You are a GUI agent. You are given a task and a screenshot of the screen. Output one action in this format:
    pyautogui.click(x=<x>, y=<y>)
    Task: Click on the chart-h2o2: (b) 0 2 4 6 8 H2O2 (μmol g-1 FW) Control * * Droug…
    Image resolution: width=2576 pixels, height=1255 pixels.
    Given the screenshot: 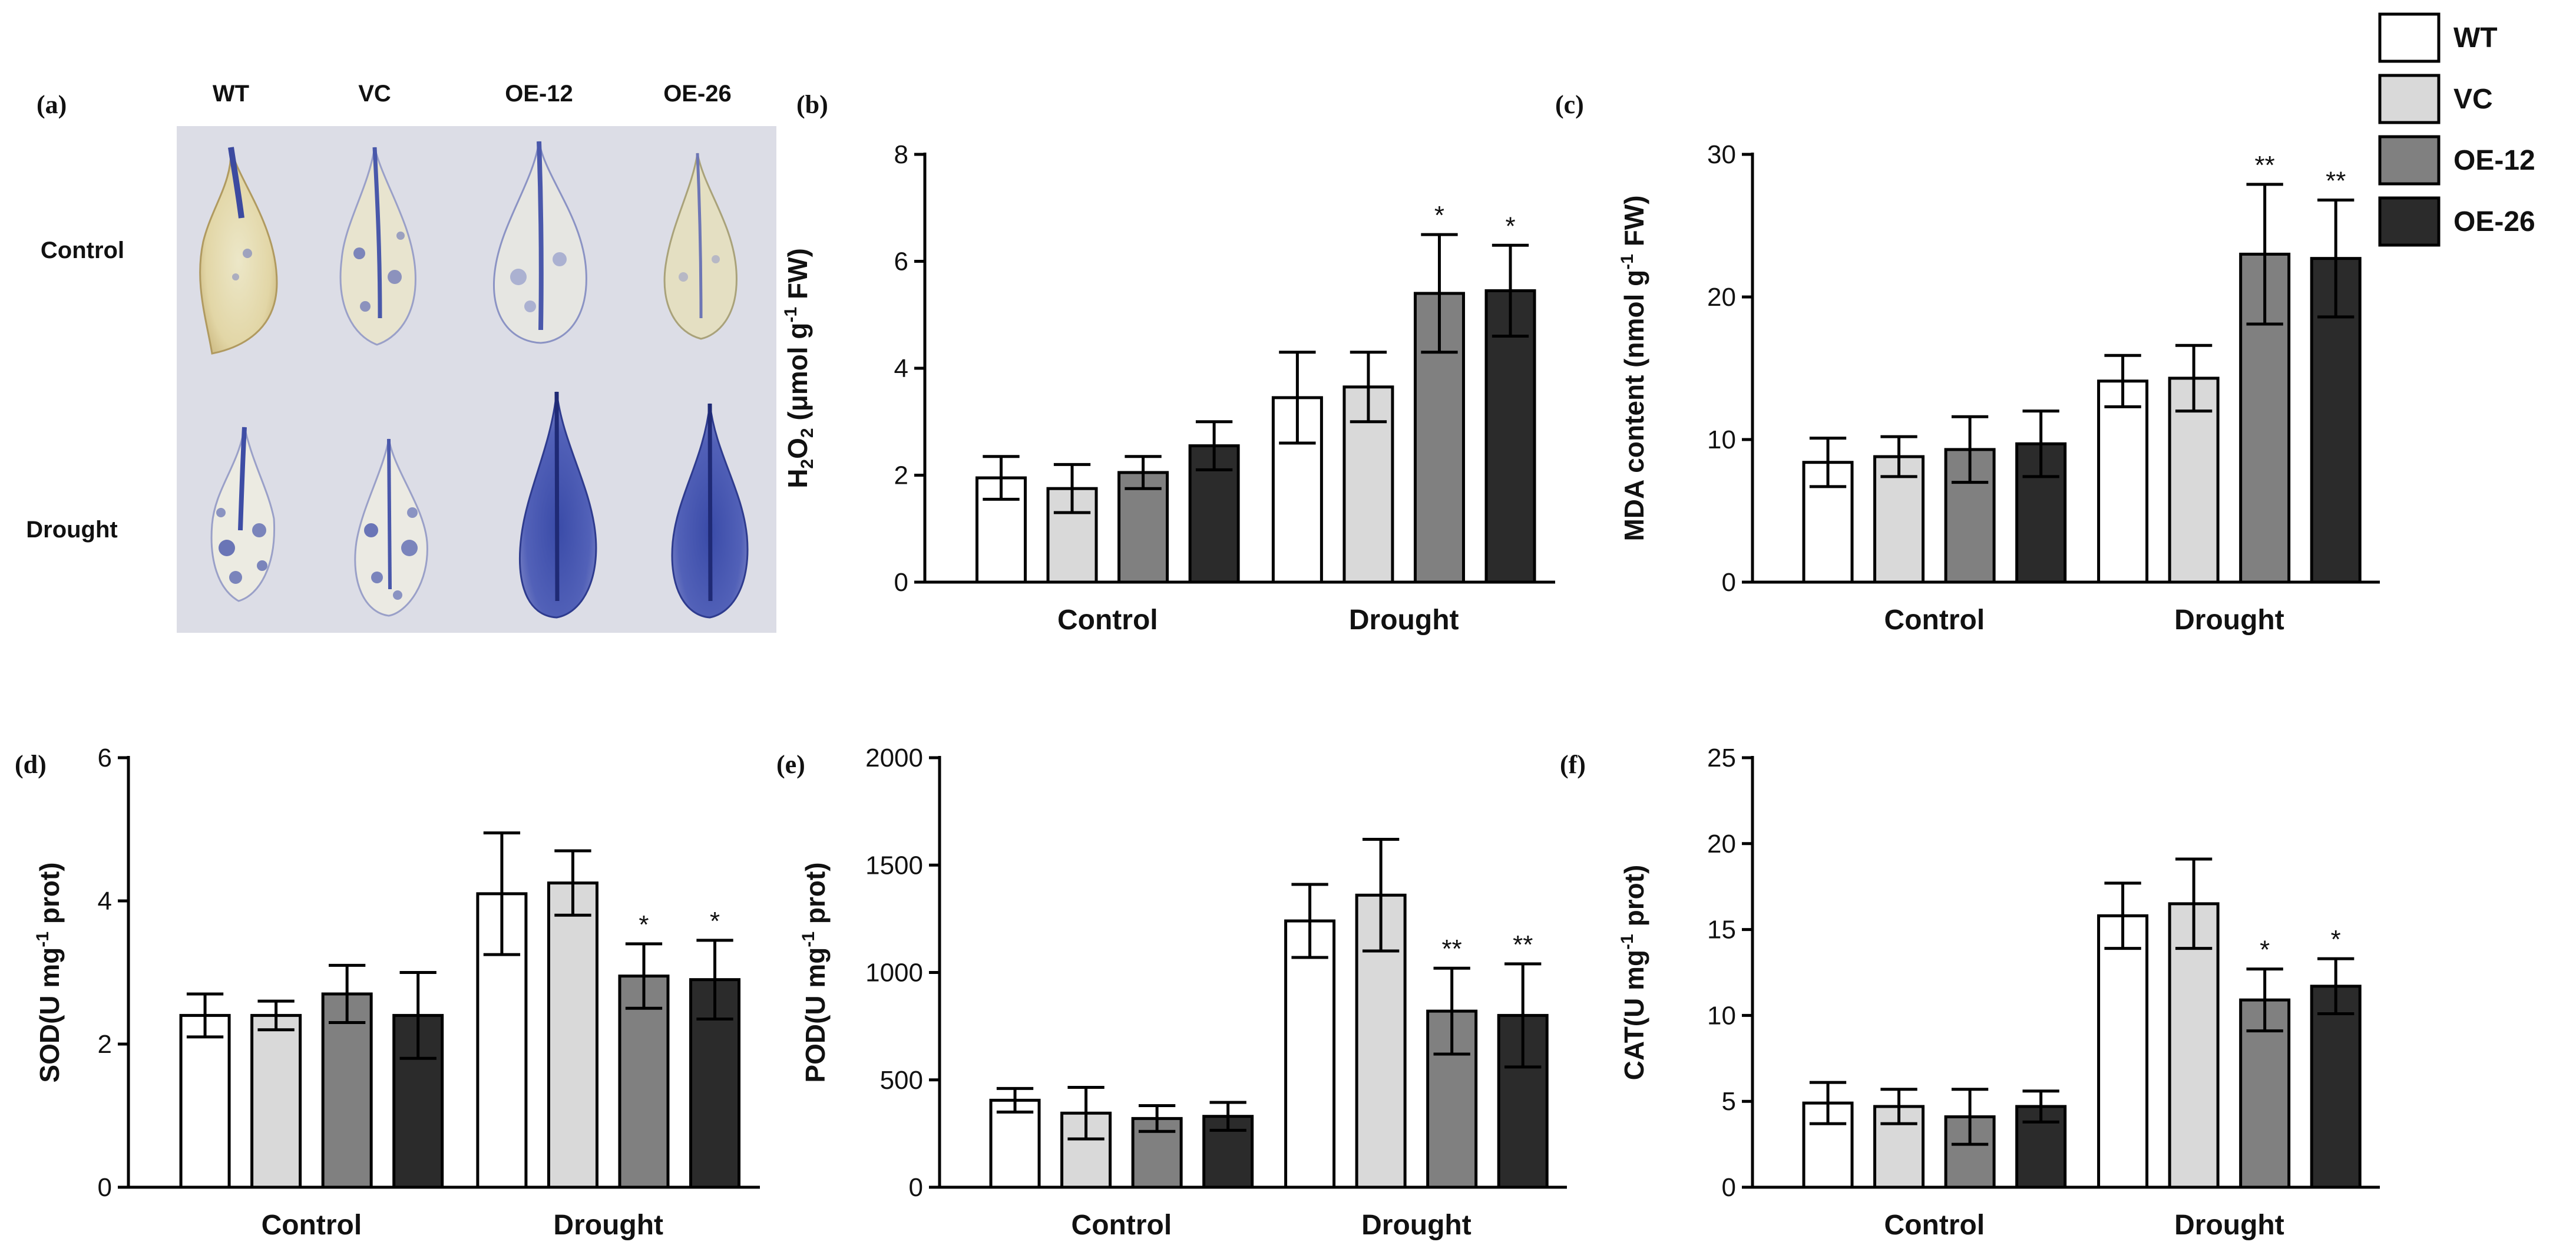 What is the action you would take?
    pyautogui.click(x=1168, y=363)
    